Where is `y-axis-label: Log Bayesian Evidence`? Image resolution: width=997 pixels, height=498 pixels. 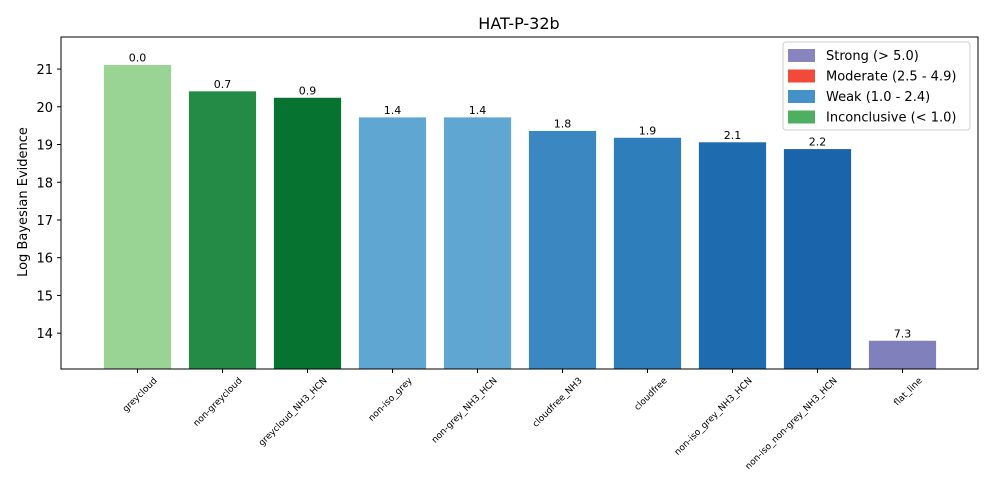
y-axis-label: Log Bayesian Evidence is located at coordinates (23, 202).